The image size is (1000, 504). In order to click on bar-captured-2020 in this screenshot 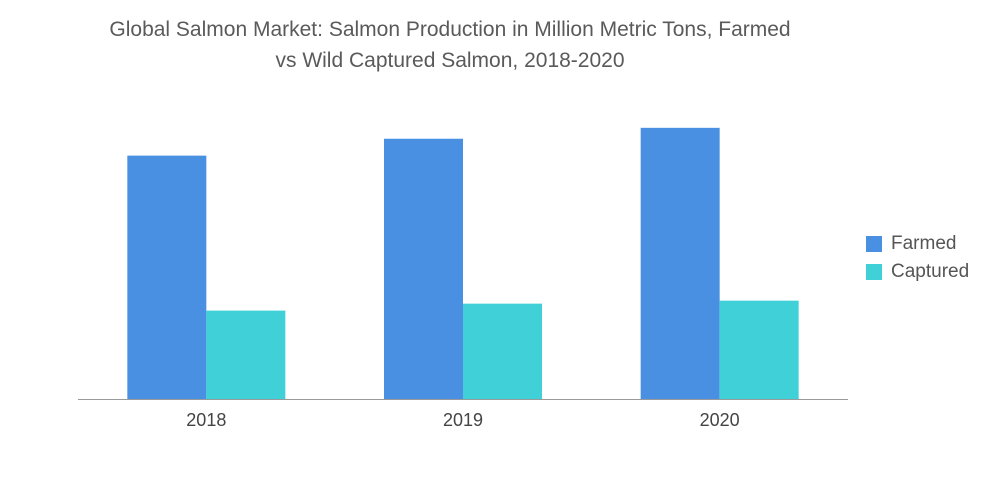, I will do `click(759, 349)`.